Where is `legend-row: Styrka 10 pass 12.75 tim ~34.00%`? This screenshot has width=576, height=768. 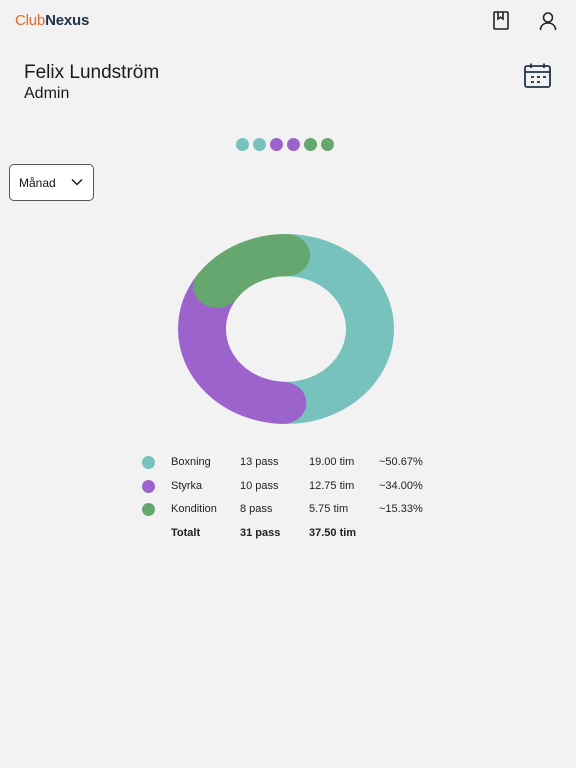 legend-row: Styrka 10 pass 12.75 tim ~34.00% is located at coordinates (290, 488).